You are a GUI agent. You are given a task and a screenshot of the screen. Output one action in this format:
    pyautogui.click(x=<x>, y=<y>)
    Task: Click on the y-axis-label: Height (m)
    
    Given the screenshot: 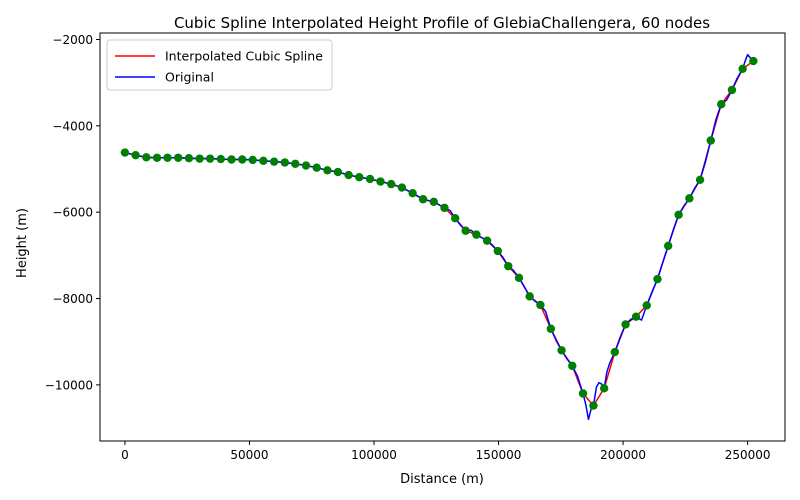 What is the action you would take?
    pyautogui.click(x=22, y=243)
    